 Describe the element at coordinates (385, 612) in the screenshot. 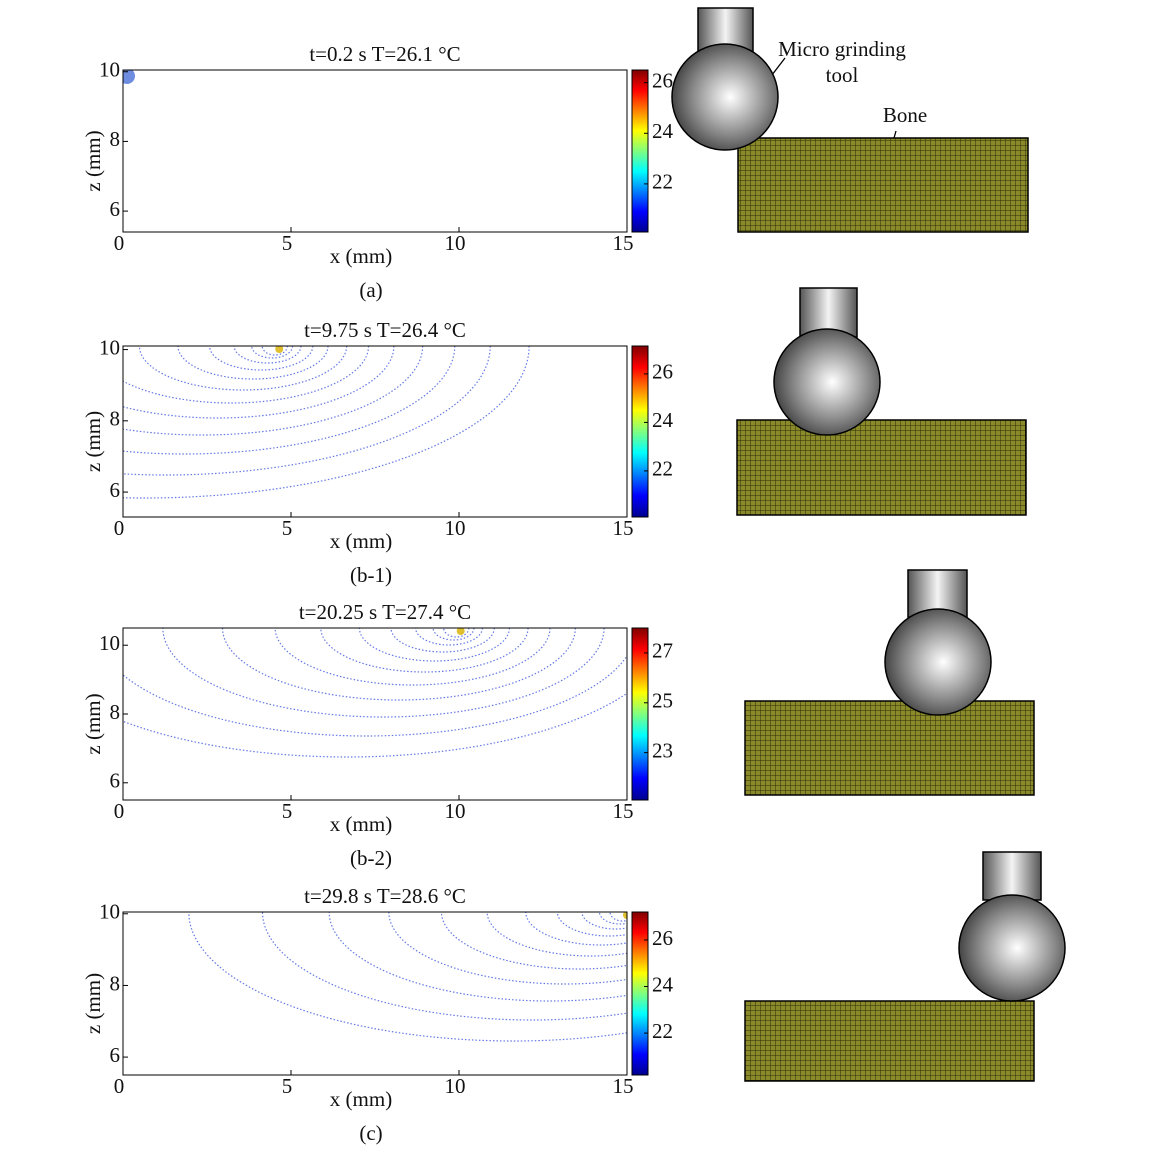

I see `chart-title: t=20.25 s T=27.4 °C` at that location.